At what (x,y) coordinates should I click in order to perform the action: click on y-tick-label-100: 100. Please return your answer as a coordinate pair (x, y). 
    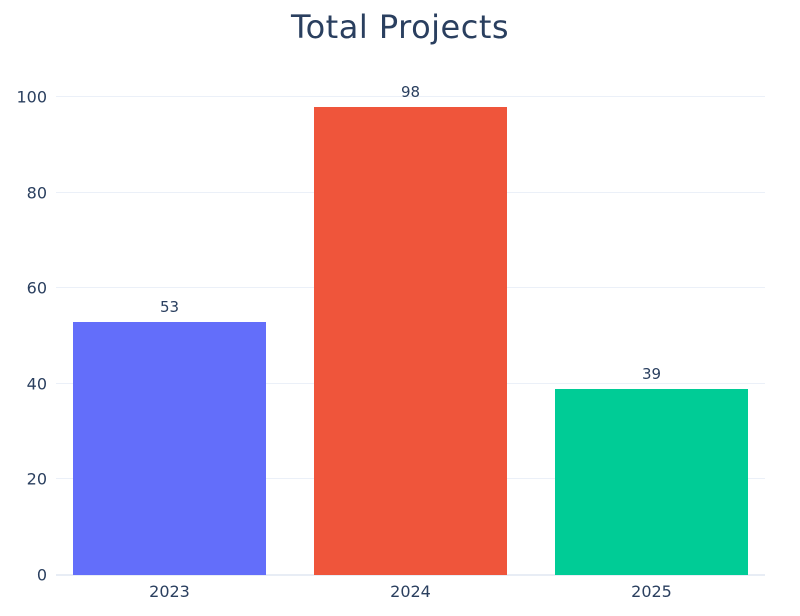
    Looking at the image, I should click on (31, 97).